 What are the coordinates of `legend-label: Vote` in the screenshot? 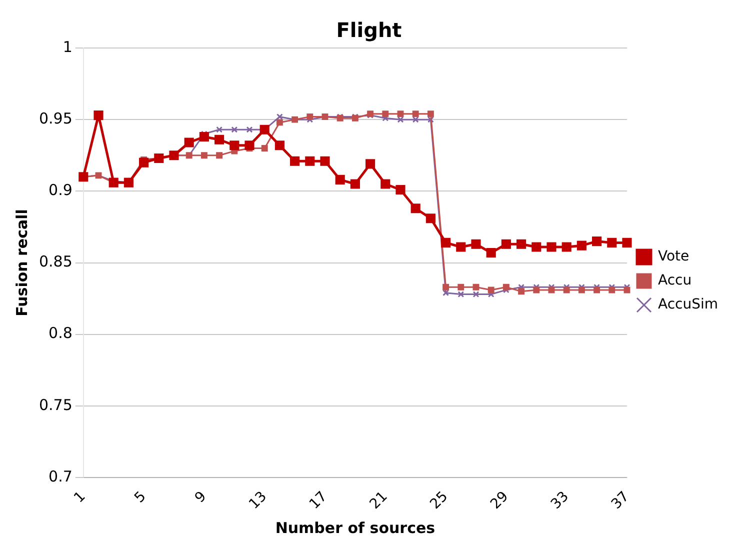 It's located at (674, 256).